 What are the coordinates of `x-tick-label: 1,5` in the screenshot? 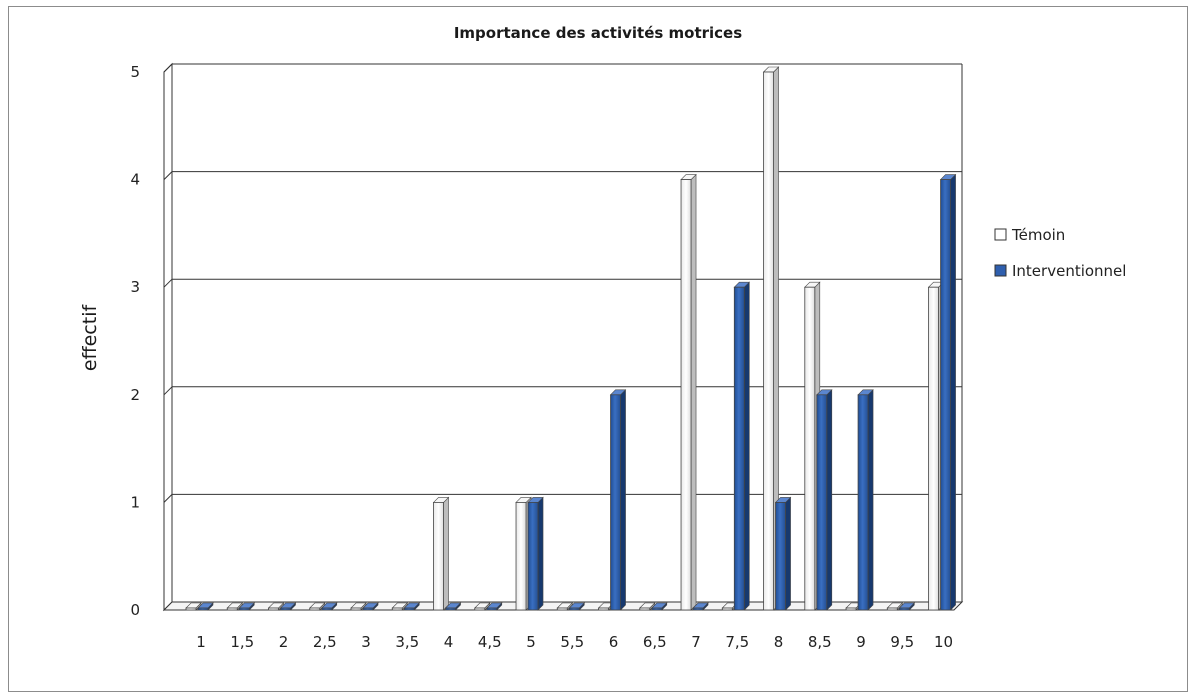 It's located at (242, 642).